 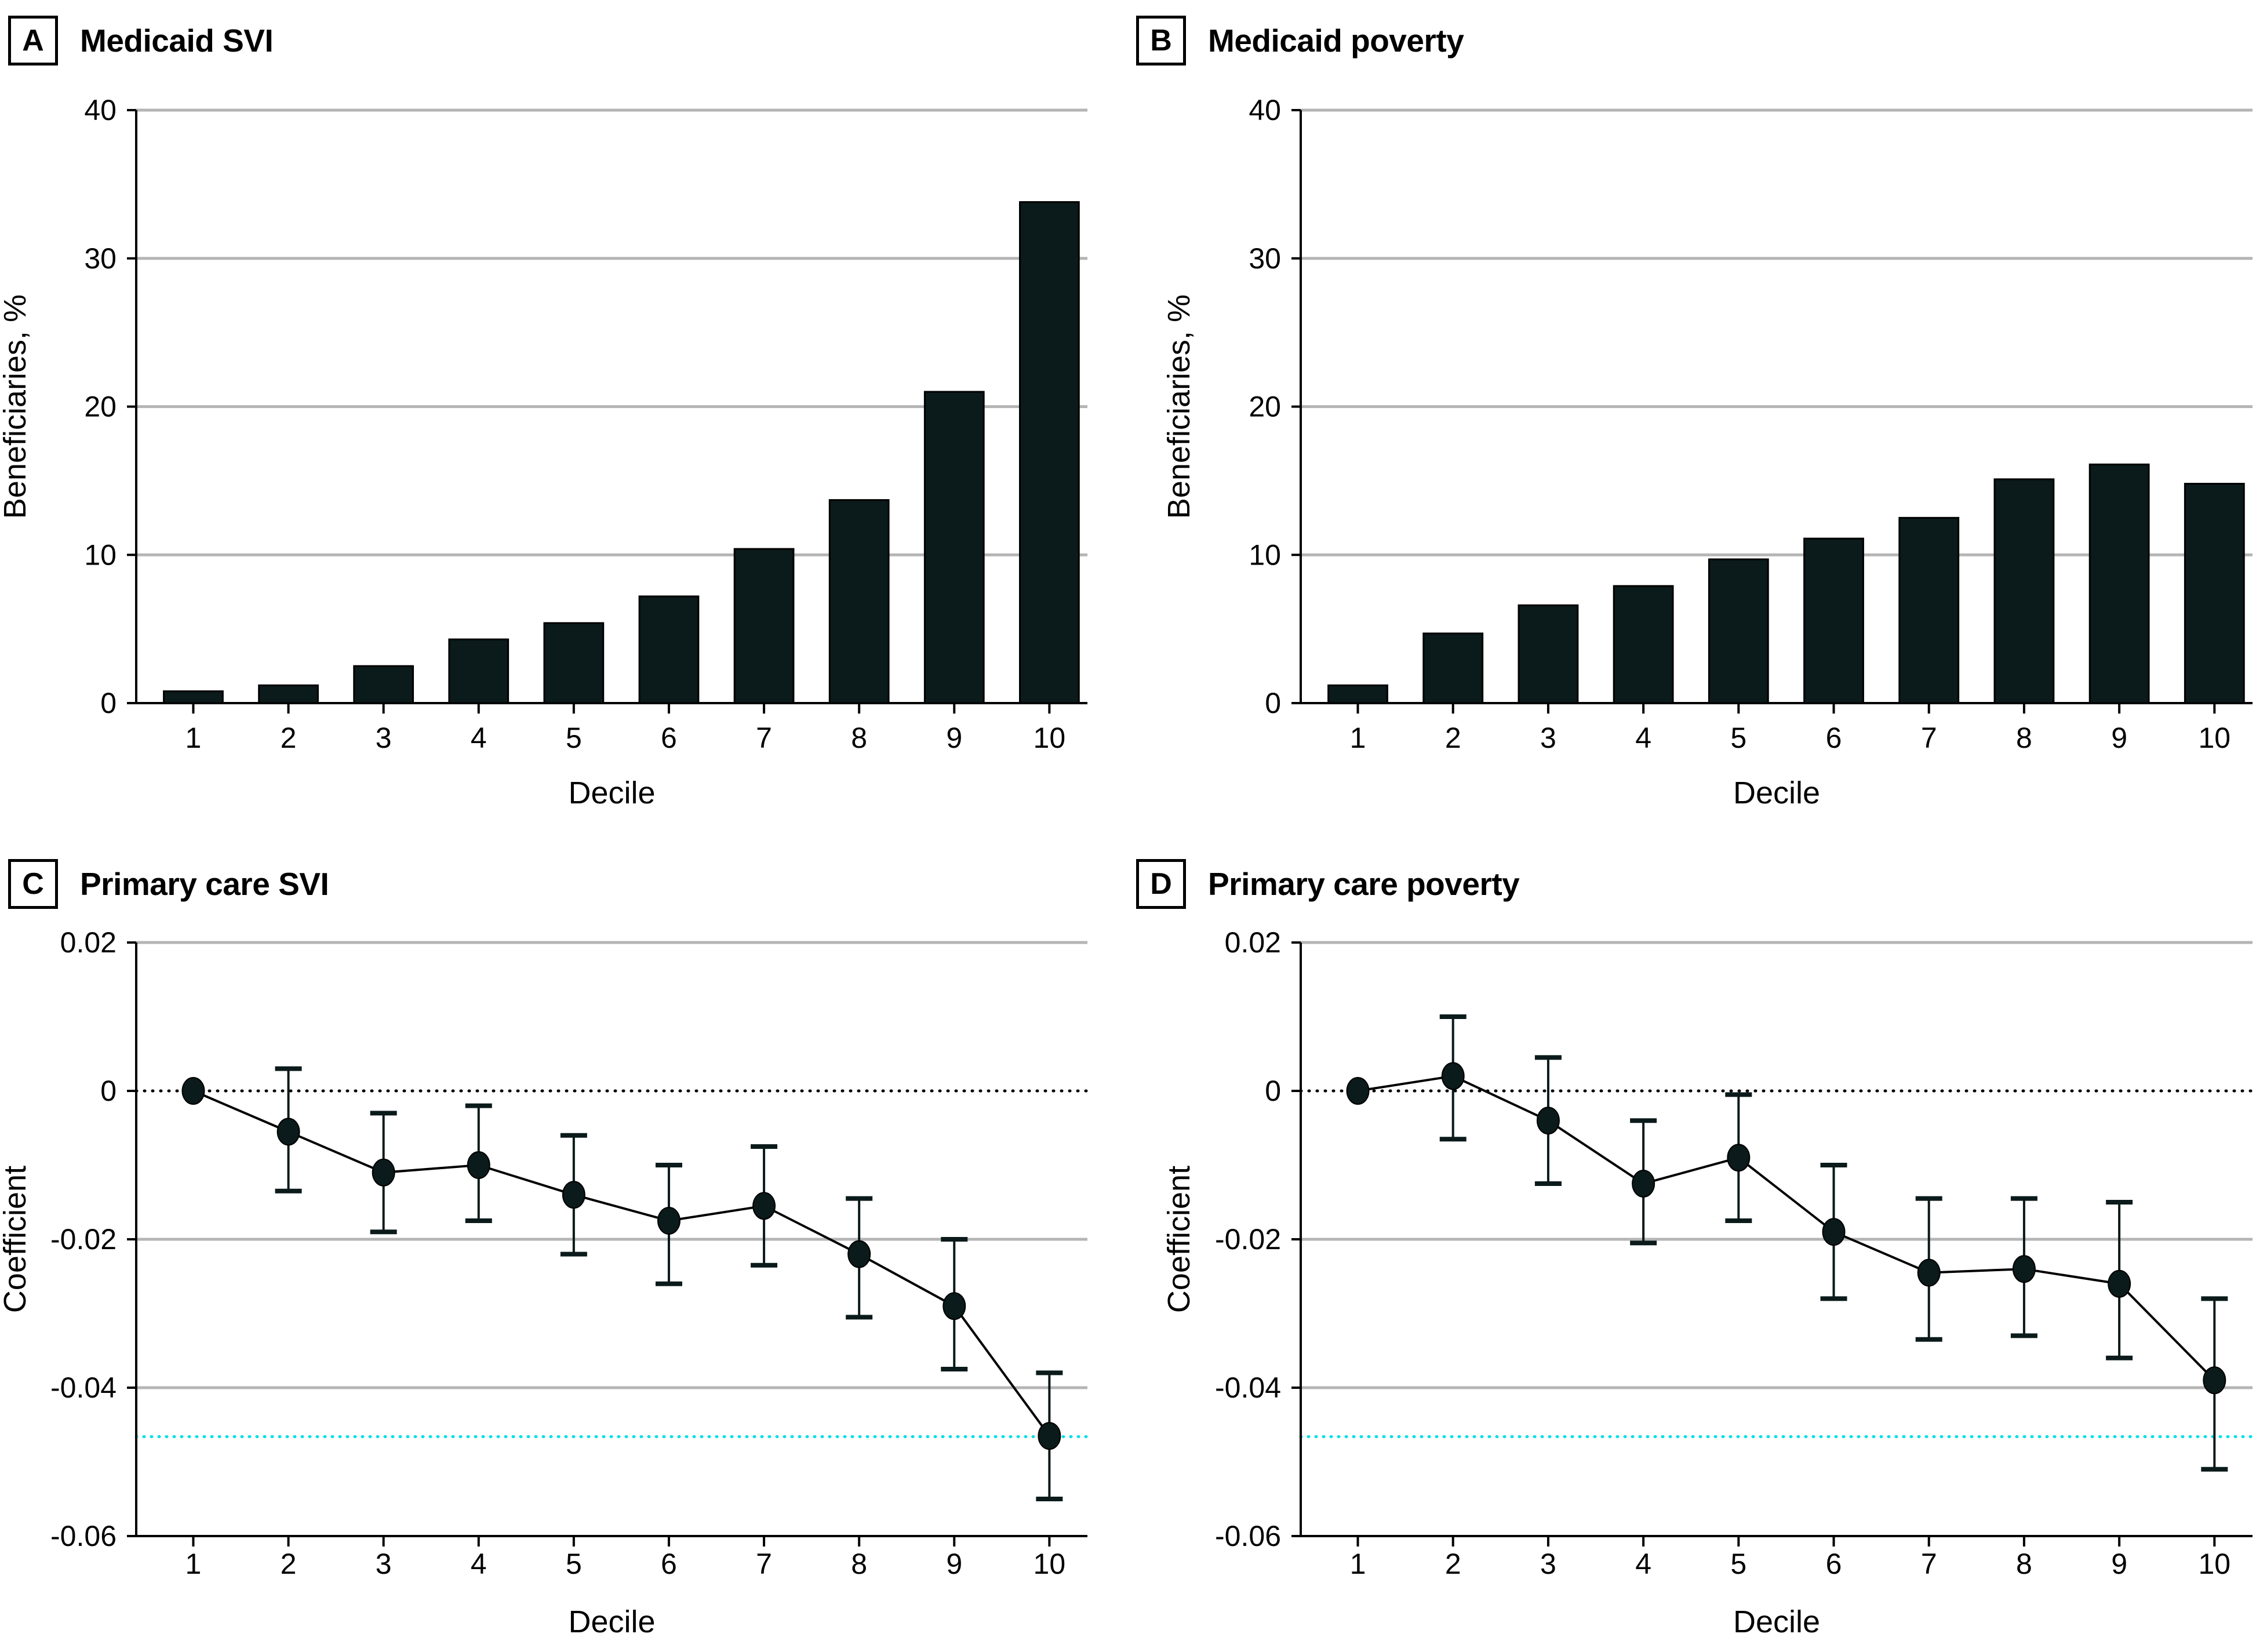 What do you see at coordinates (204, 884) in the screenshot?
I see `panel-c-title: Primary care SVI` at bounding box center [204, 884].